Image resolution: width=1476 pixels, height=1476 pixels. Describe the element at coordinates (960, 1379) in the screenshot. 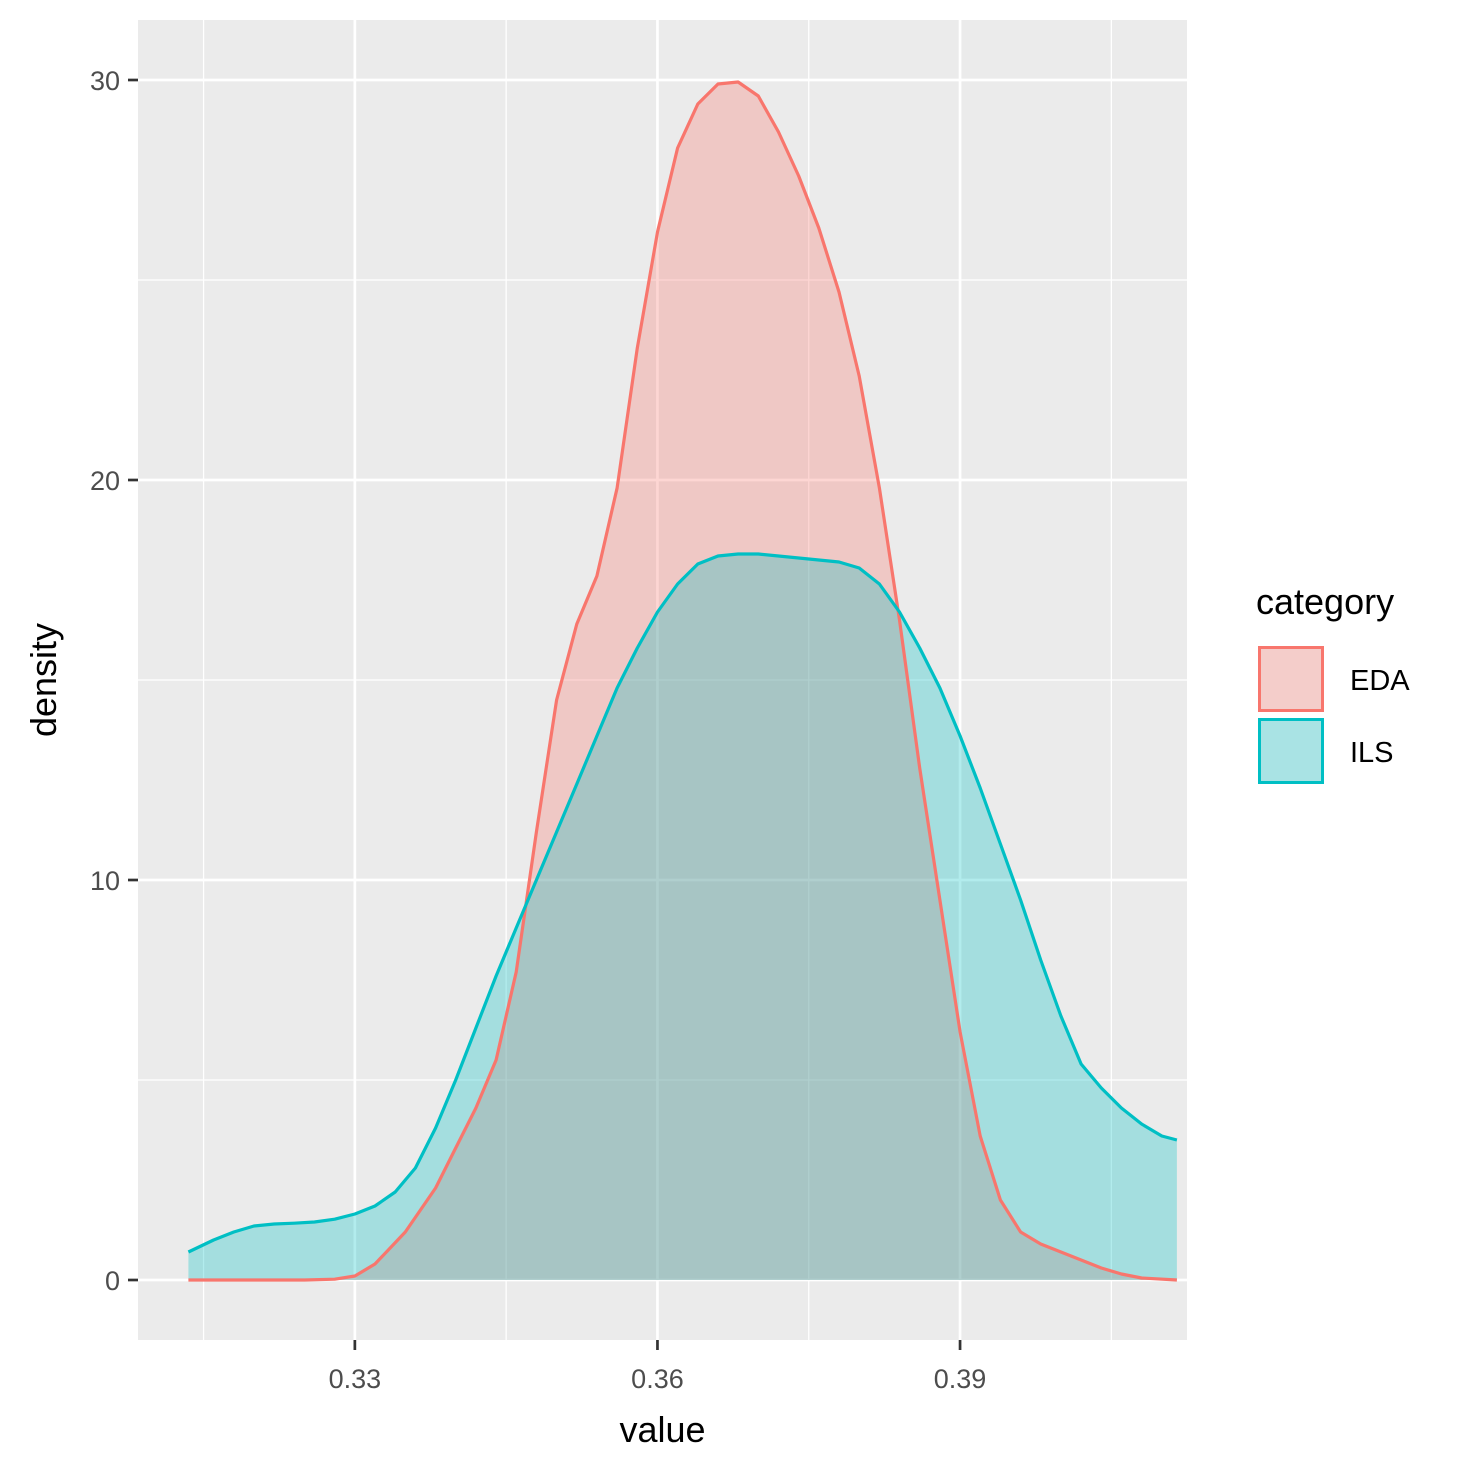

I see `x-tick-label: 0.39` at that location.